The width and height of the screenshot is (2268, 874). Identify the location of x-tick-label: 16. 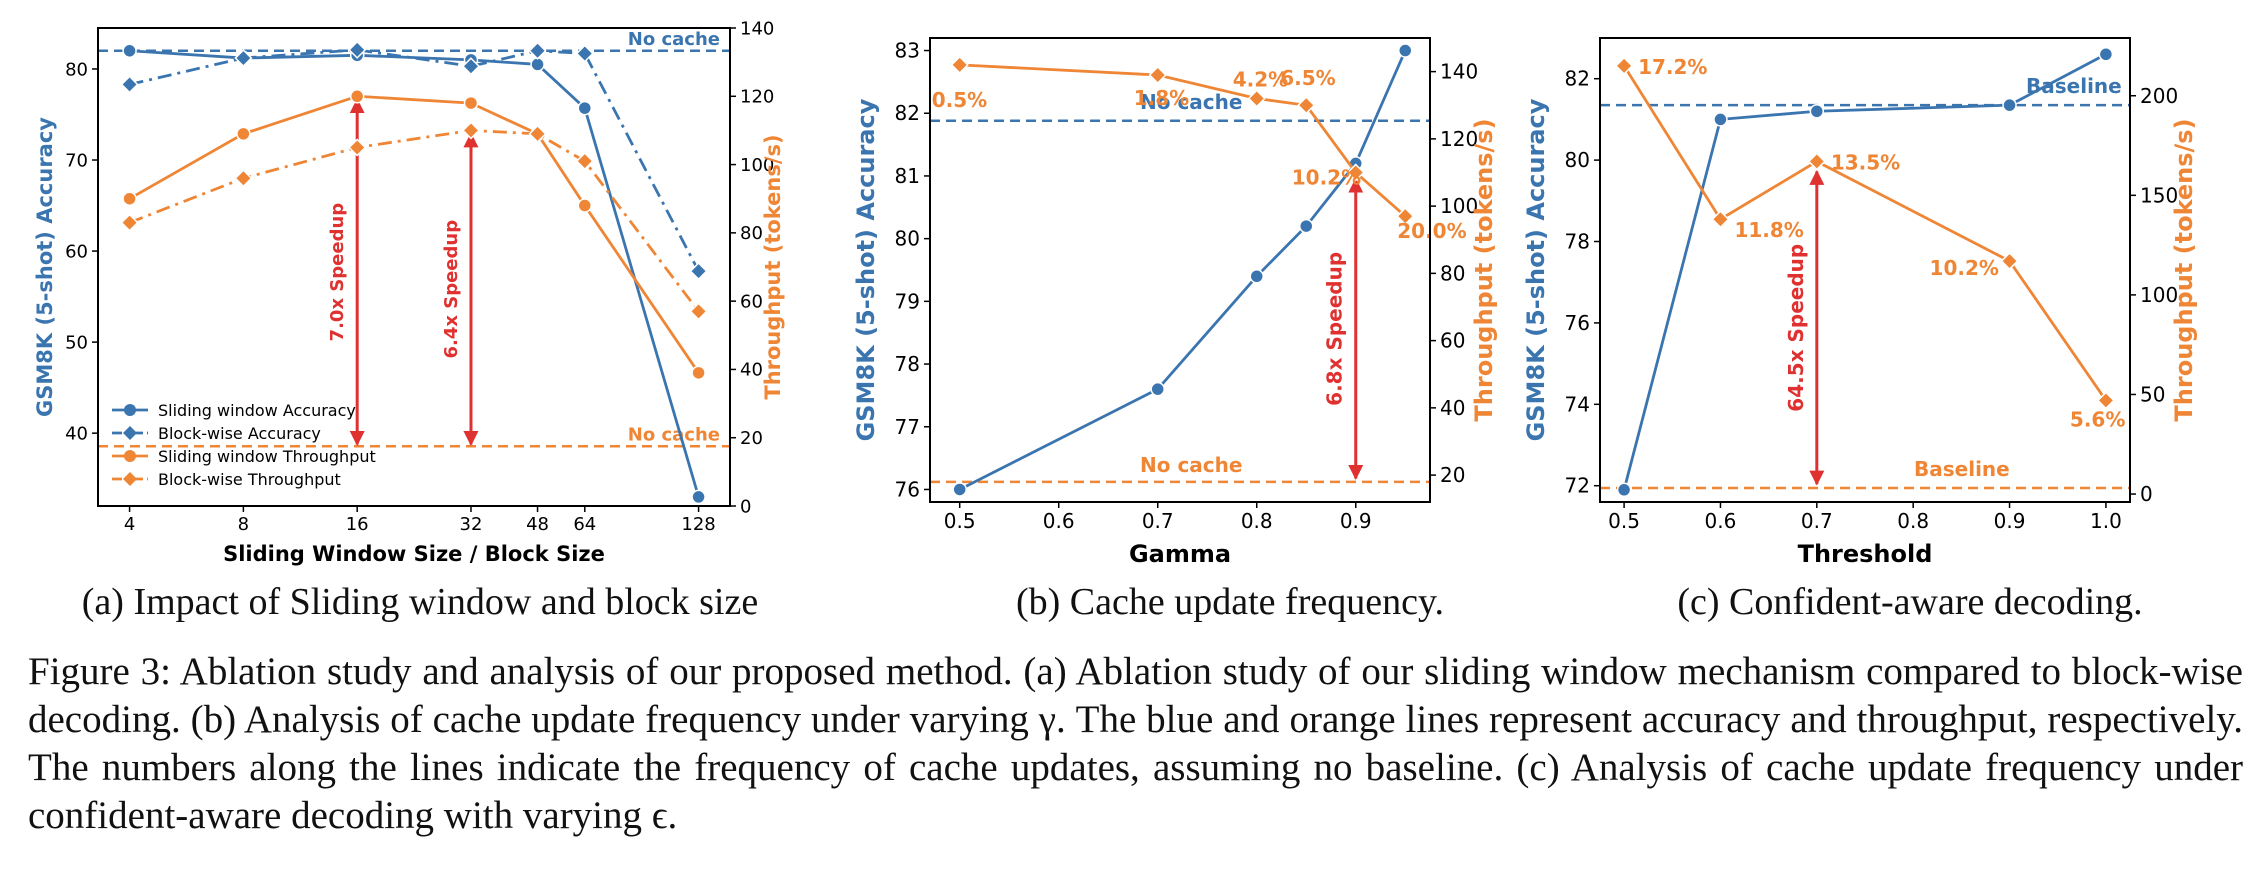
(357, 524).